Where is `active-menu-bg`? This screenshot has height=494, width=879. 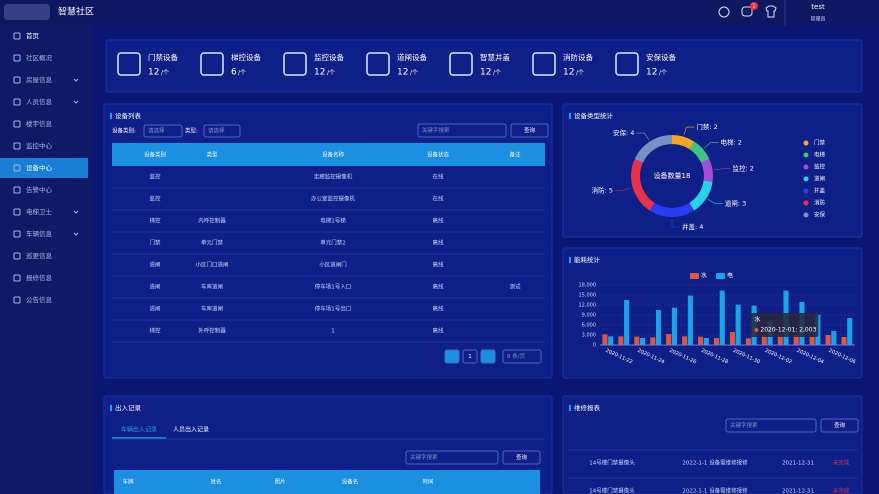 active-menu-bg is located at coordinates (44, 168).